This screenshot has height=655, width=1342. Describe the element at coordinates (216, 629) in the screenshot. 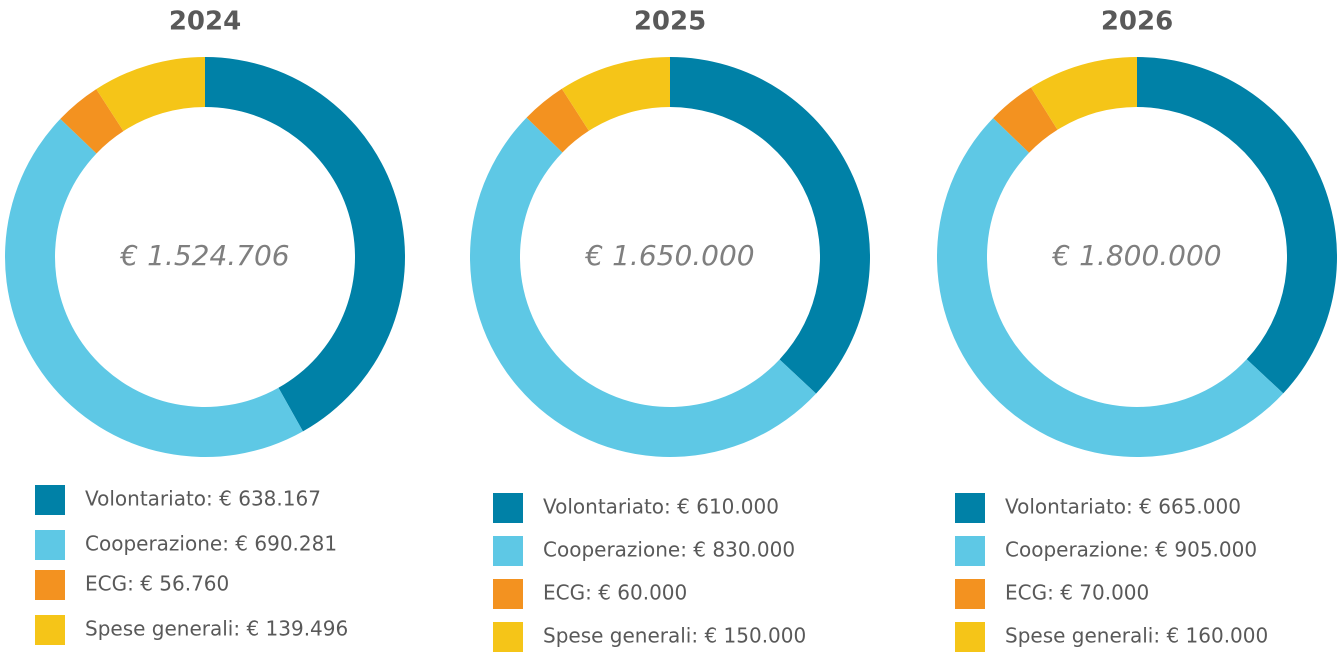

I see `legend-label: Spese generali: € 139.496` at that location.